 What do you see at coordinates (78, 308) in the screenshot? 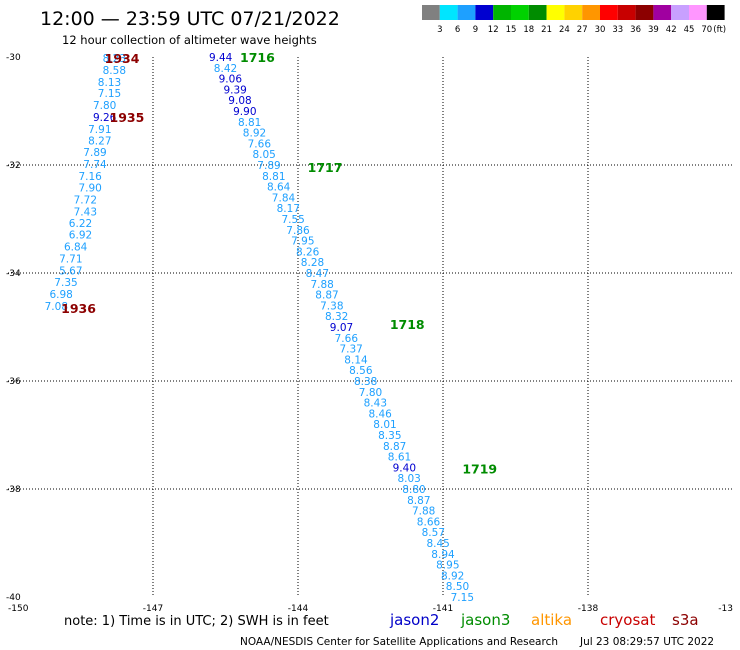
I see `time-label: 1936` at bounding box center [78, 308].